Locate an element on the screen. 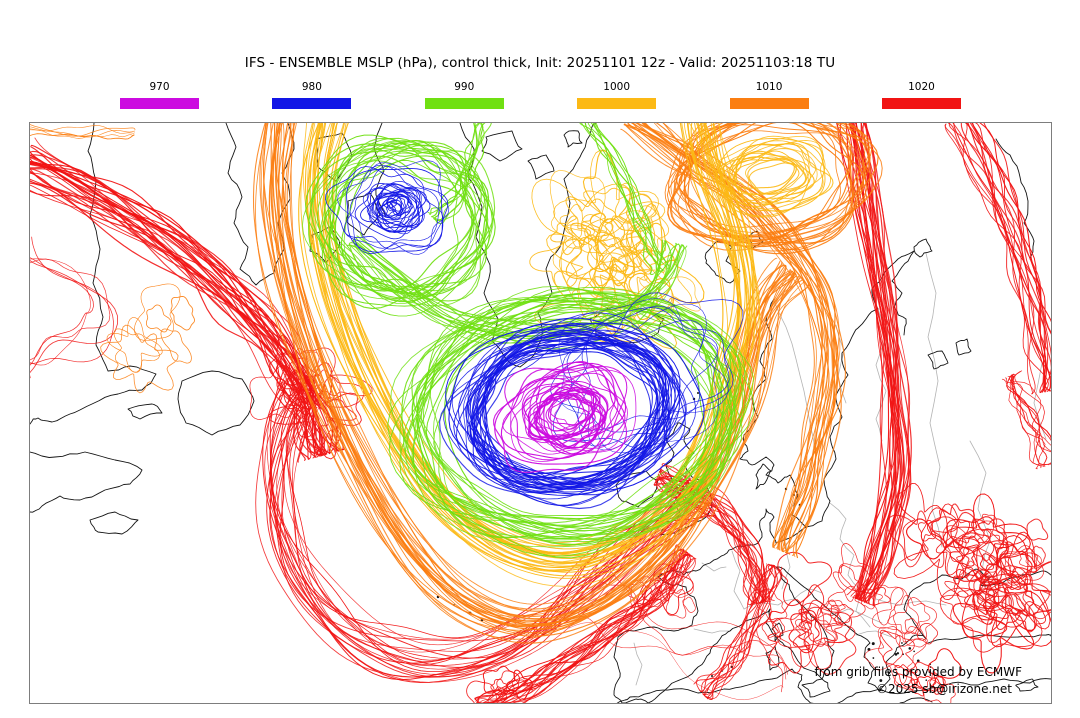 The height and width of the screenshot is (718, 1080). legend-label: 980 is located at coordinates (311, 87).